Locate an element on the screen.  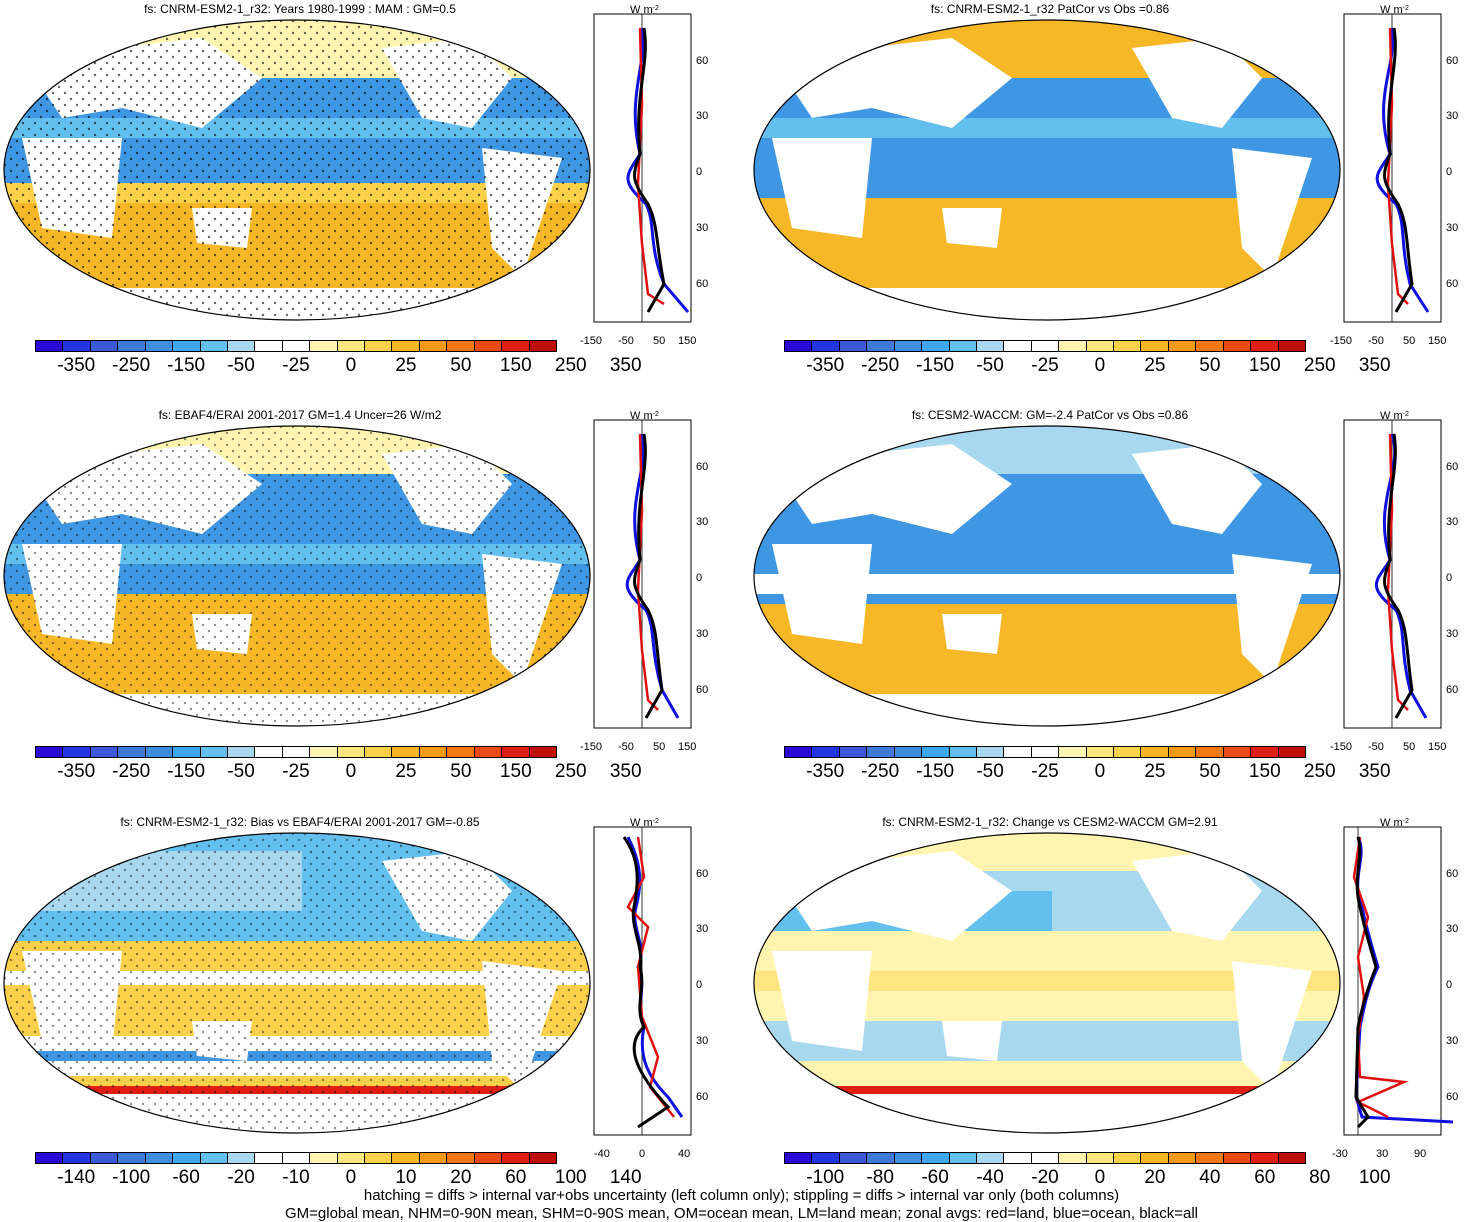
colorbar-label: 25 is located at coordinates (1155, 365).